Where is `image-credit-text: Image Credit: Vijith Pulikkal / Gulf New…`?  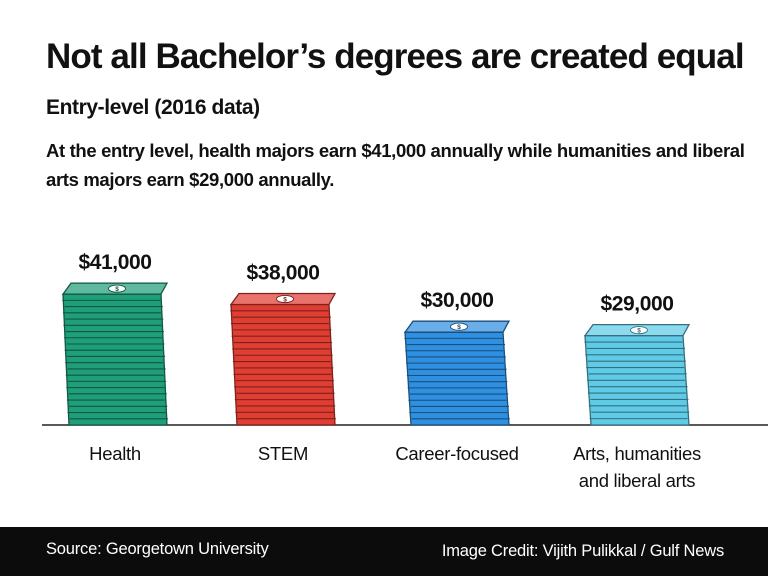 image-credit-text: Image Credit: Vijith Pulikkal / Gulf New… is located at coordinates (582, 551).